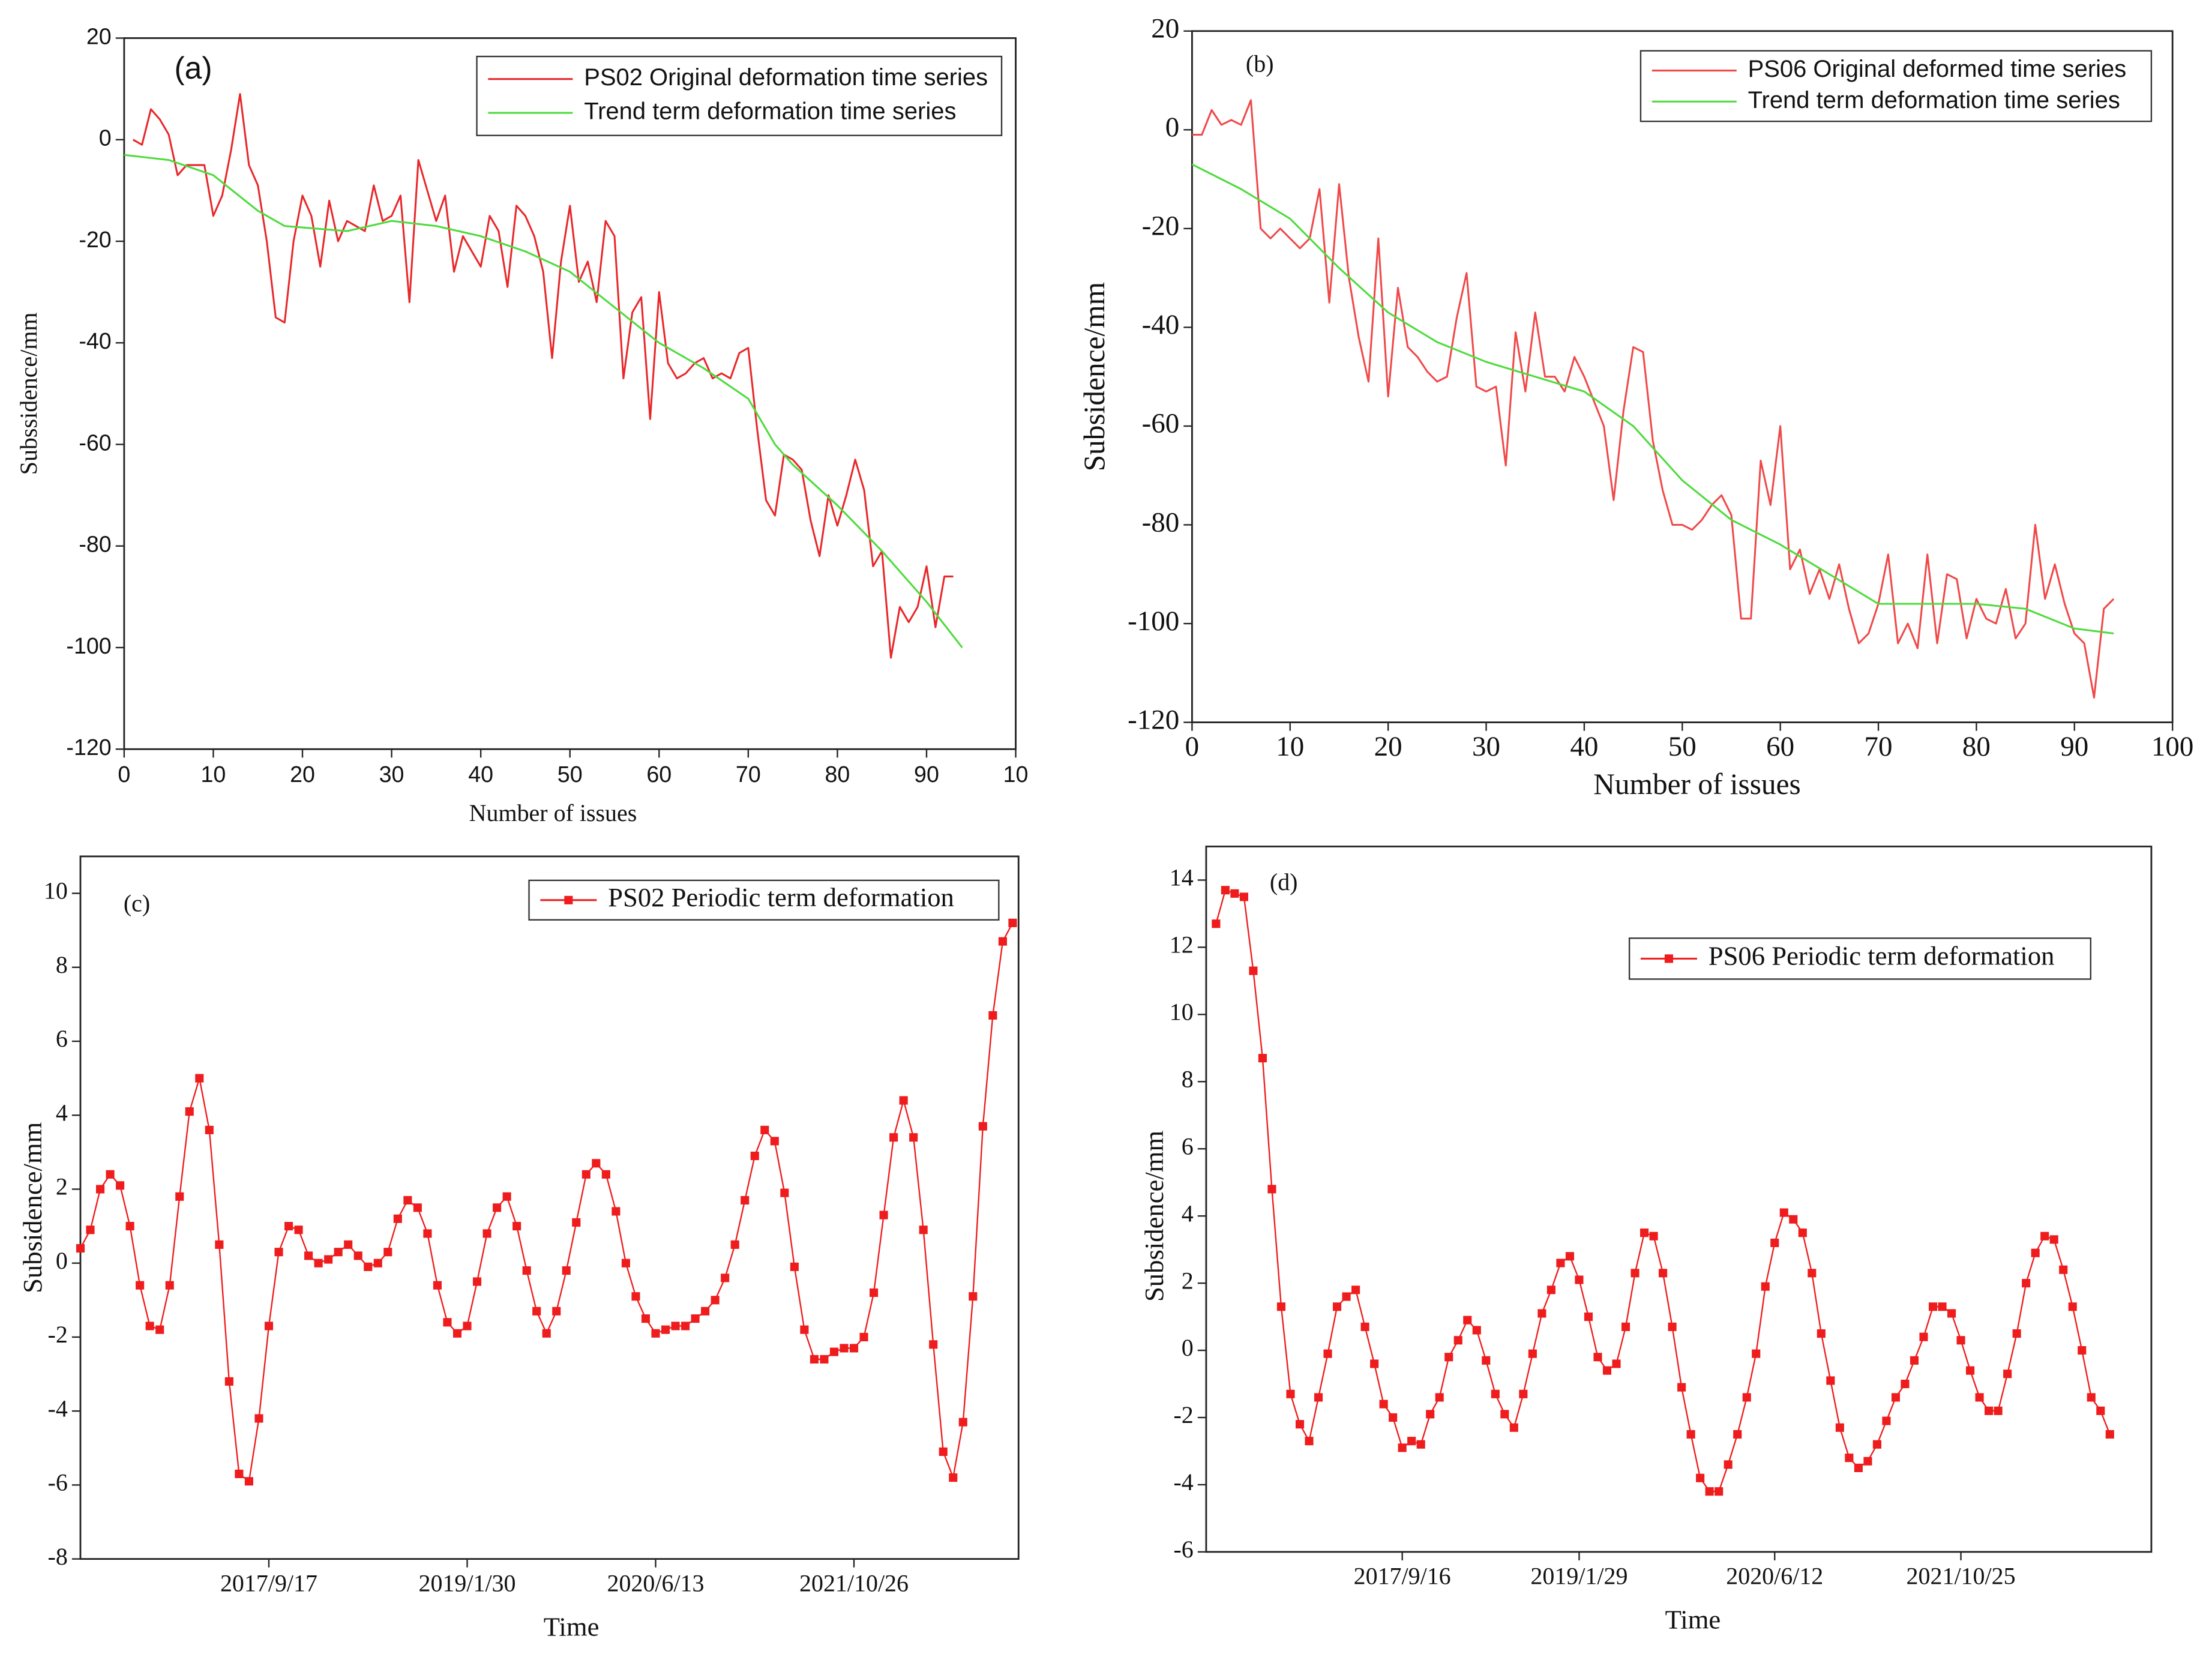 The height and width of the screenshot is (1669, 2212). Describe the element at coordinates (2074, 746) in the screenshot. I see `x-tick-label: 90` at that location.